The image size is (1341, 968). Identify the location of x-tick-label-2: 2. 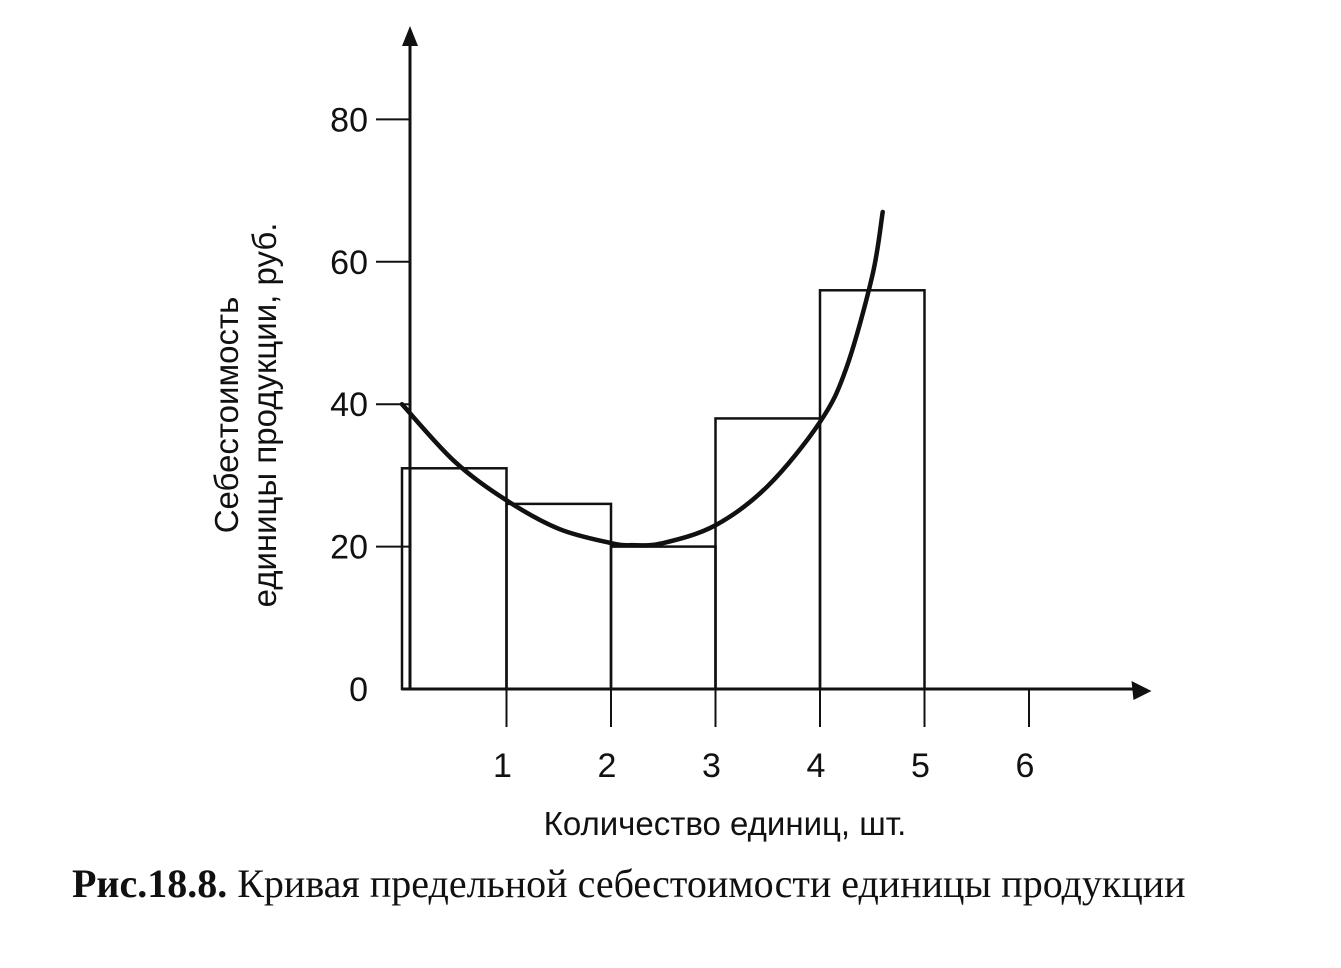
(607, 766).